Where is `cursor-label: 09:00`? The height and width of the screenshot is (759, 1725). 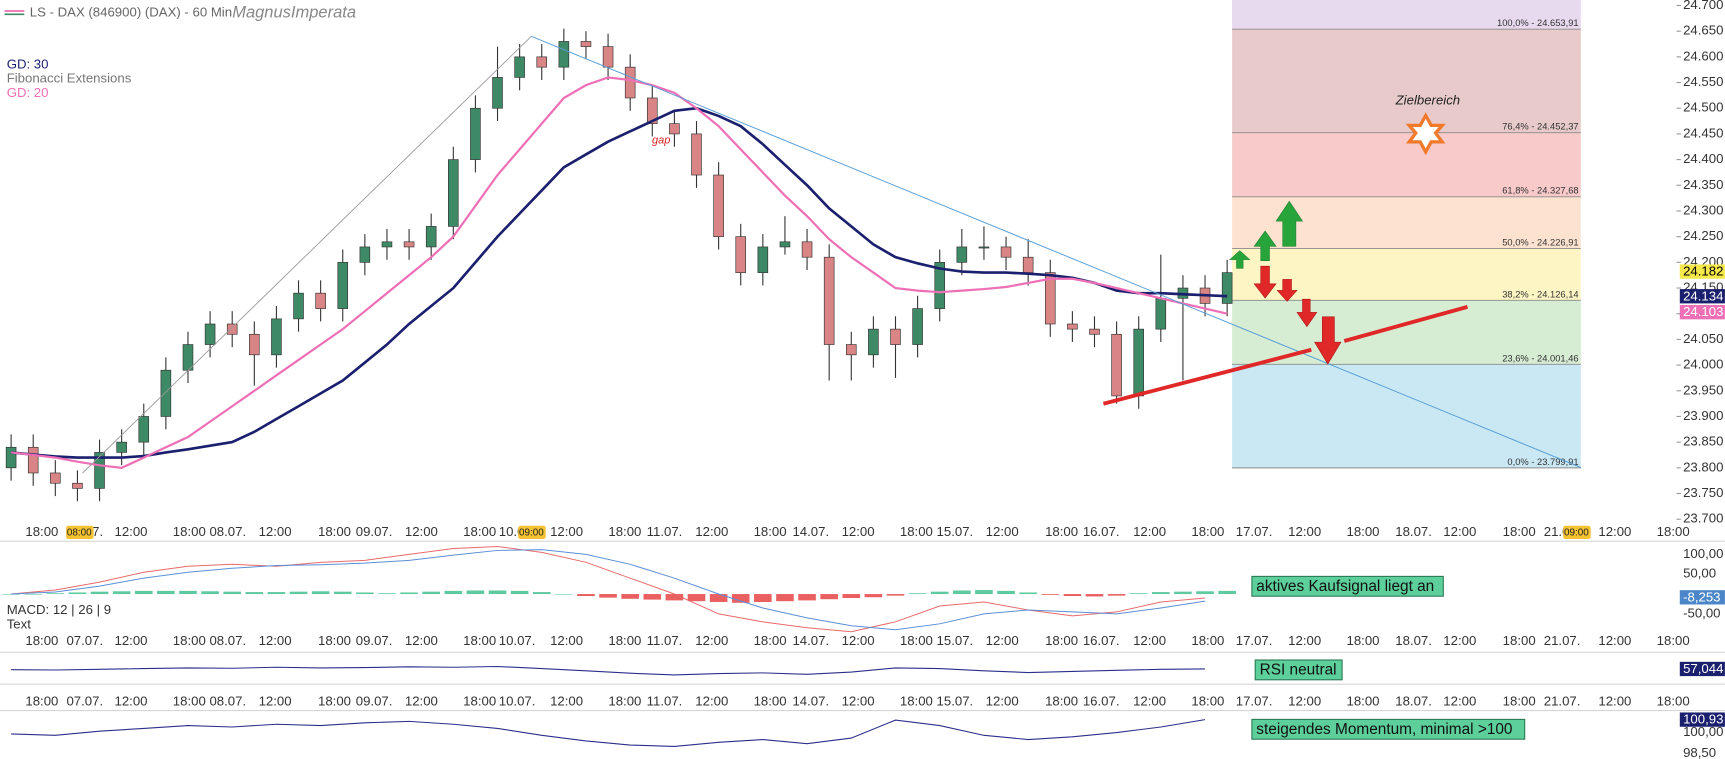 cursor-label: 09:00 is located at coordinates (531, 533).